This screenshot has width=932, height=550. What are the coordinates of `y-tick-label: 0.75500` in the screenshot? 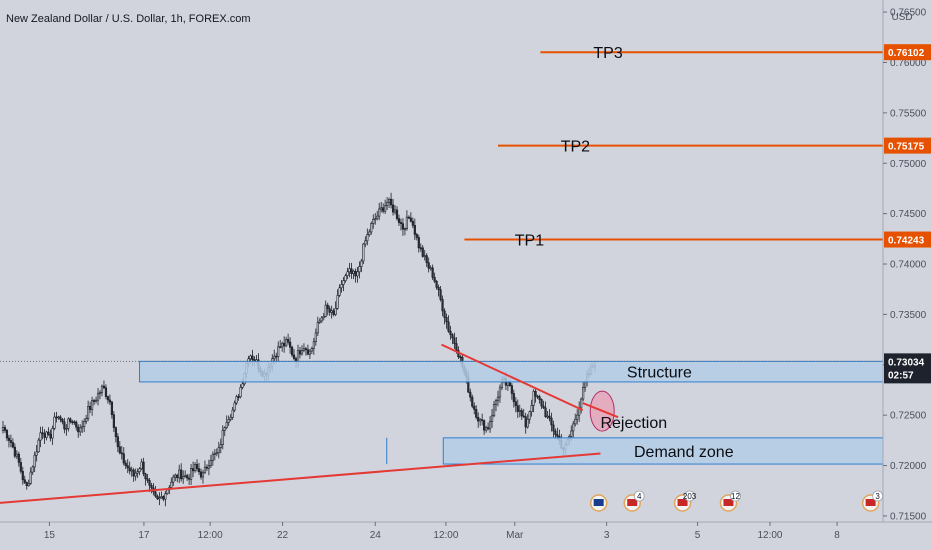 It's located at (908, 113).